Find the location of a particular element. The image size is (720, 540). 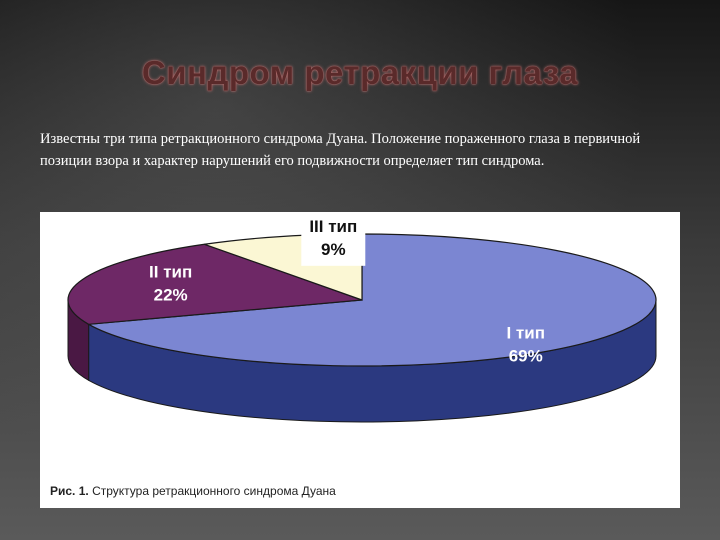

pie-label-name-ii-тип: II тип is located at coordinates (170, 271).